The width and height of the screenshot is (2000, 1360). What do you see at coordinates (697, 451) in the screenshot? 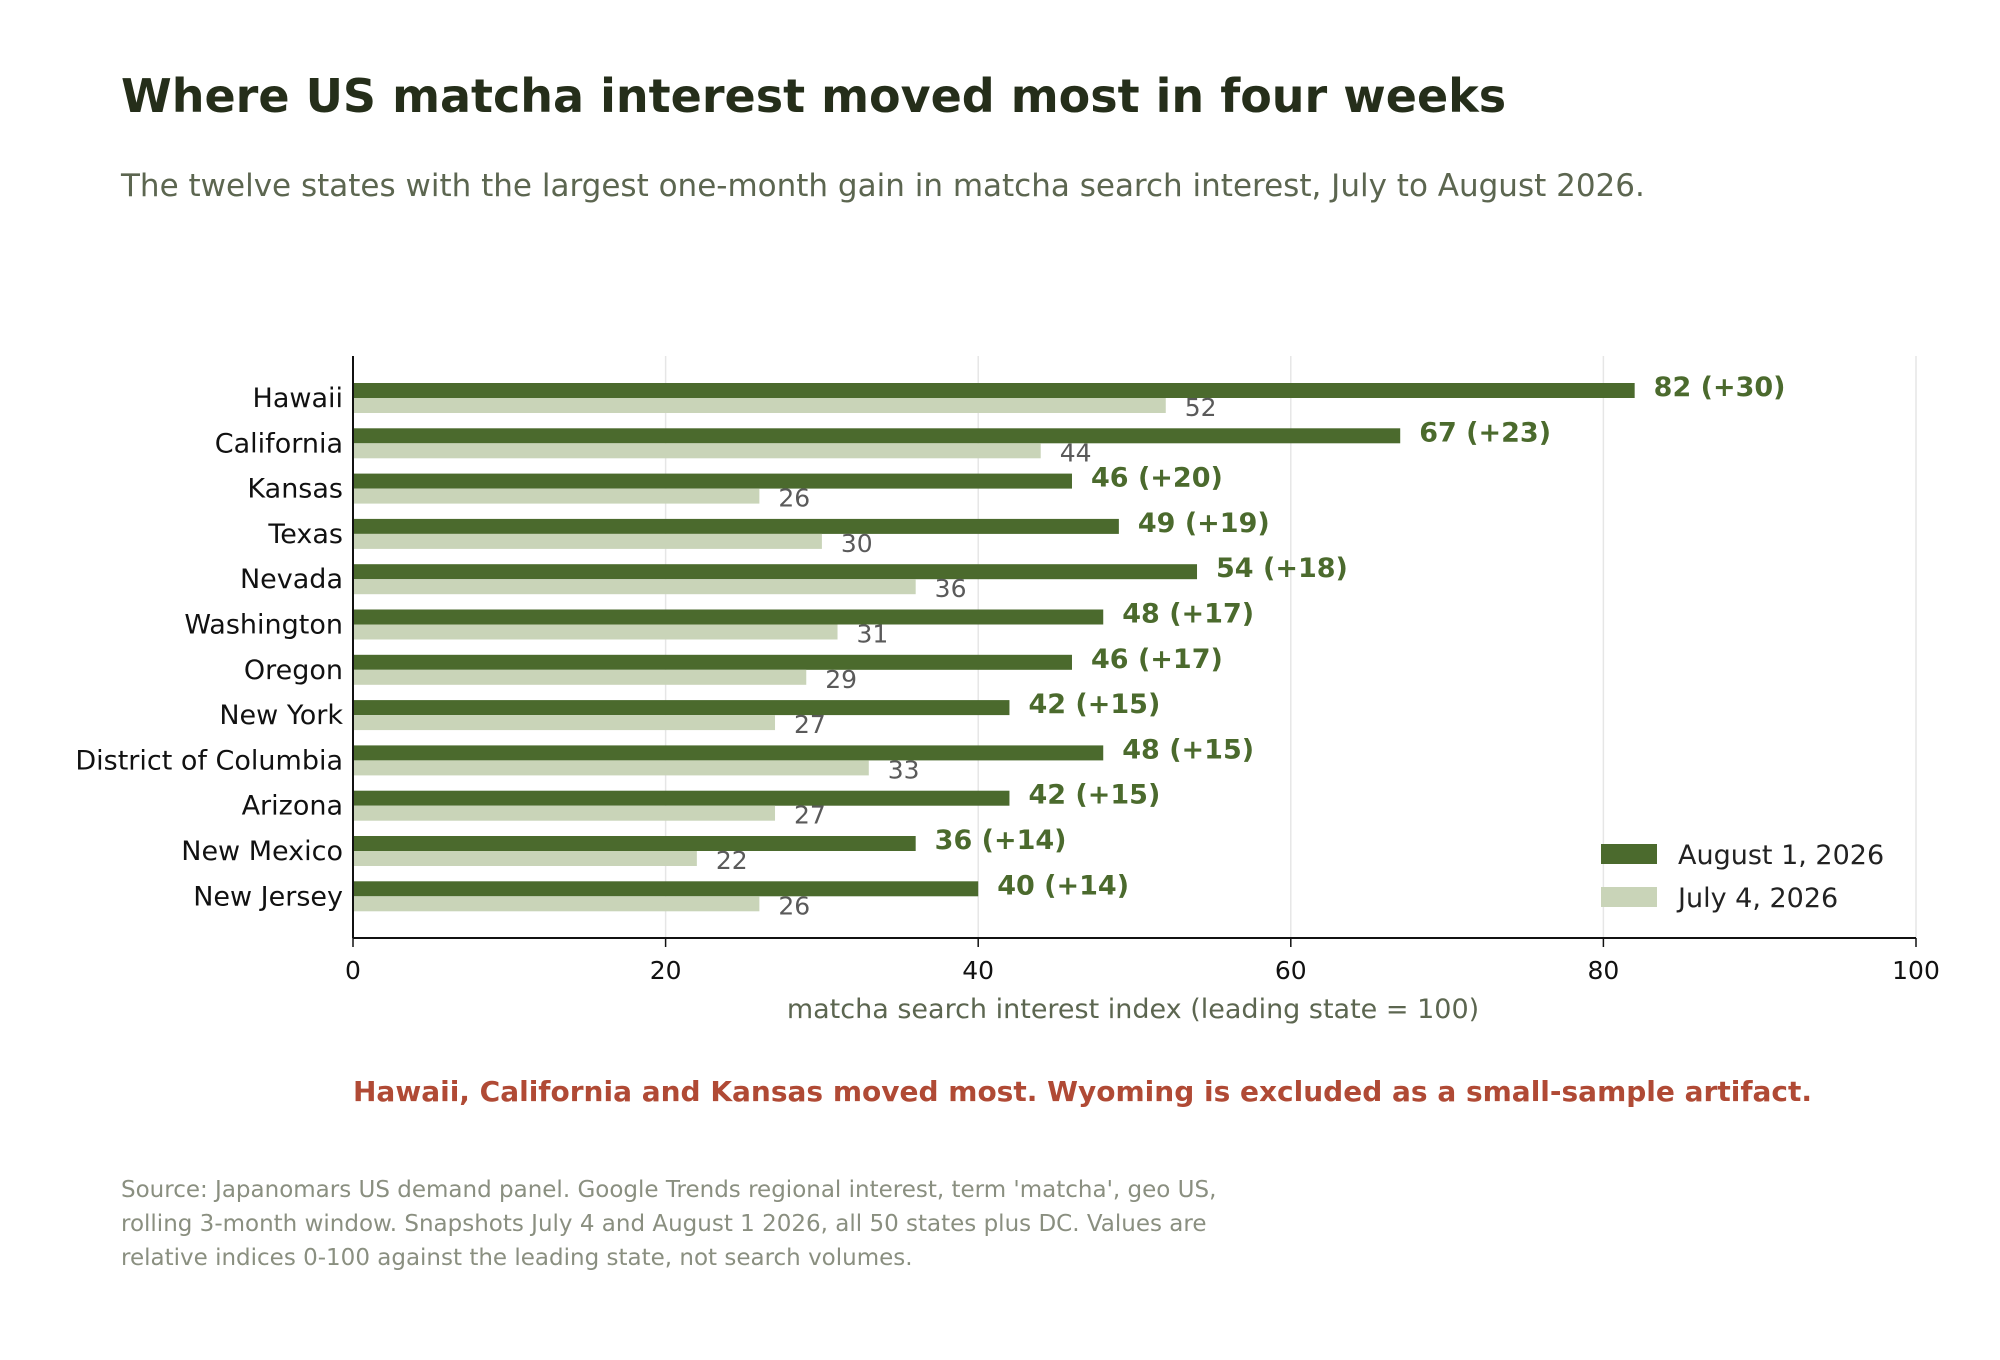
I see `bar-jul-california` at bounding box center [697, 451].